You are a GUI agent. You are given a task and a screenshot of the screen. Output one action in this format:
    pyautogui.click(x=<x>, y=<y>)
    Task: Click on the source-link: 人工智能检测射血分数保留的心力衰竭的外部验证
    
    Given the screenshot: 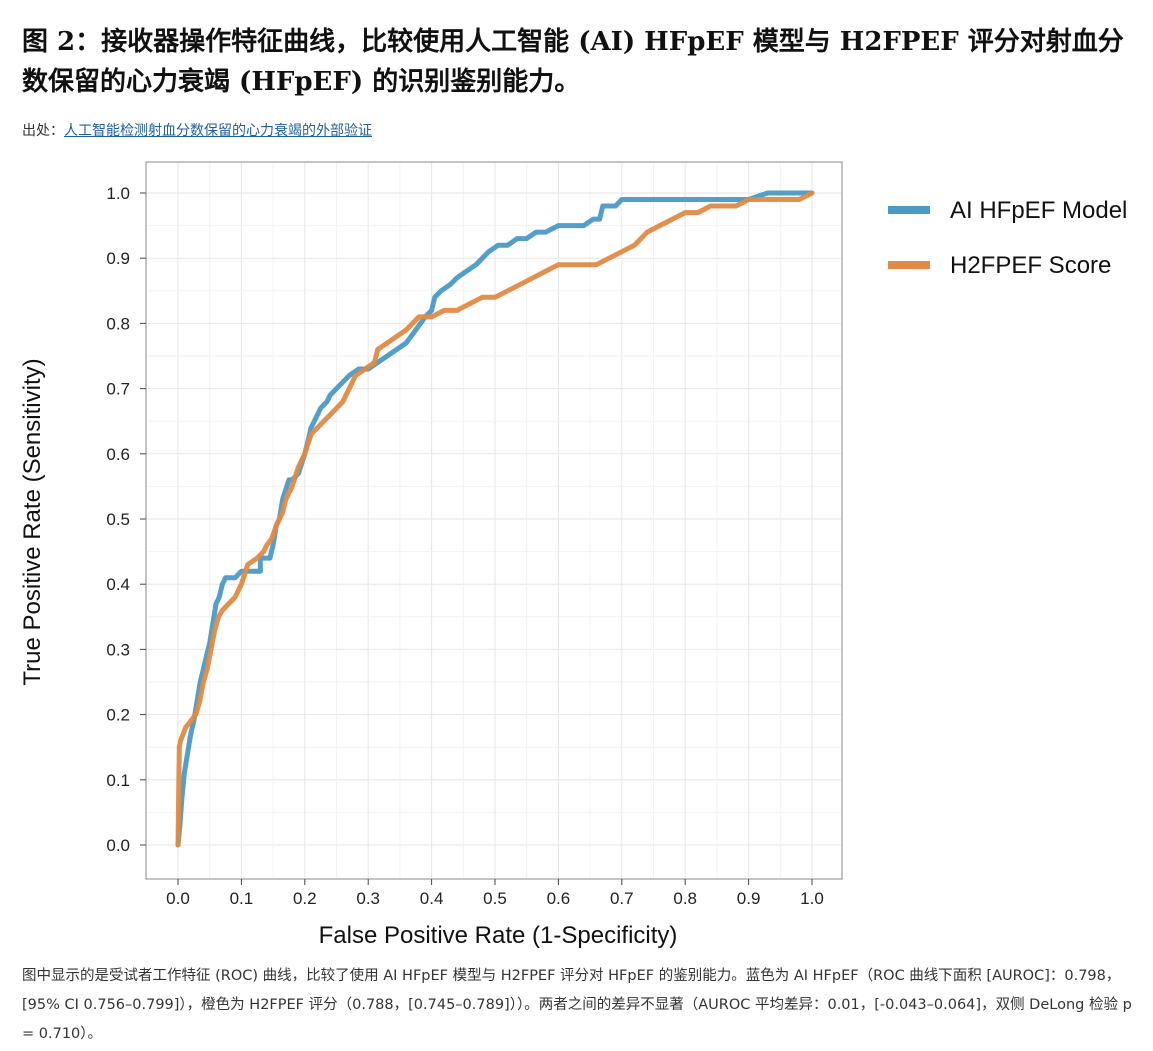 What is the action you would take?
    pyautogui.click(x=218, y=131)
    